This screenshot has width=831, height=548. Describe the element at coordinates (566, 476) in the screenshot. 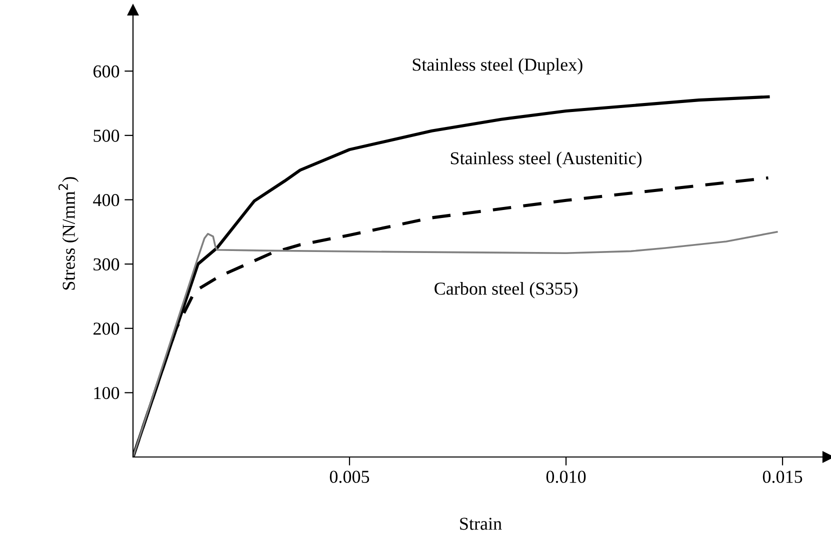

I see `x-tick-label: 0.010` at that location.